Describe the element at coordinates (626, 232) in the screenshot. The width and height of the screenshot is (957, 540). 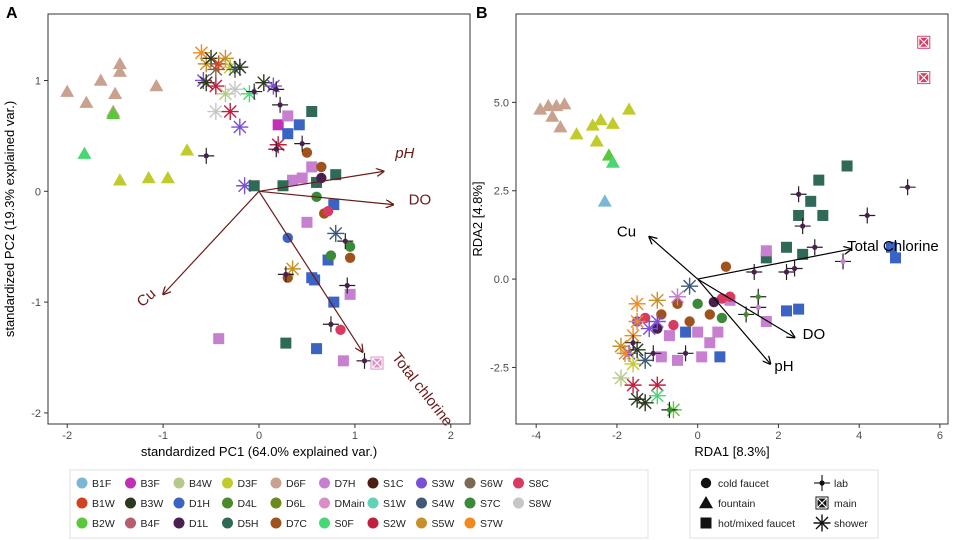
I see `arrow-label-cu: Cu` at that location.